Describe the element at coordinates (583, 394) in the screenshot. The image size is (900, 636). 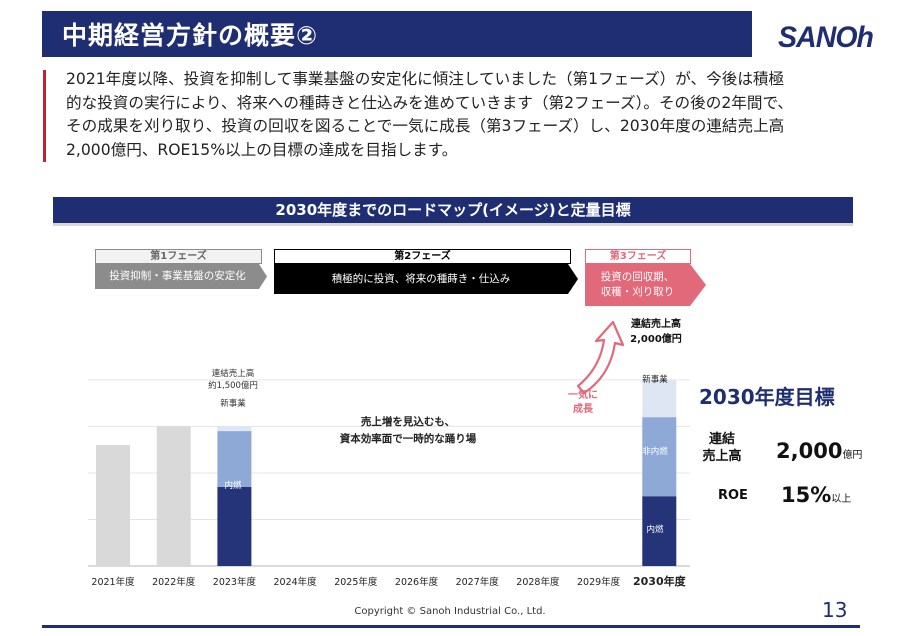
I see `growth-label-line-1: 一気に` at that location.